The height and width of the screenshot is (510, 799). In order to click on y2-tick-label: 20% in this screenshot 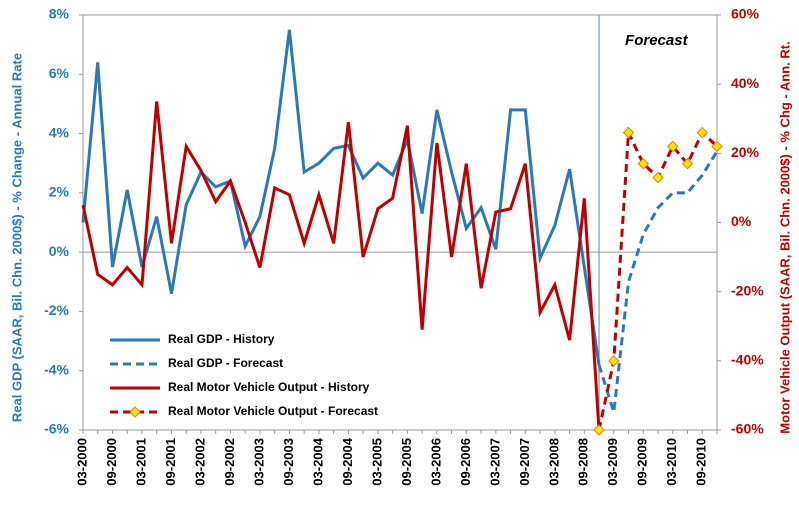, I will do `click(745, 152)`.